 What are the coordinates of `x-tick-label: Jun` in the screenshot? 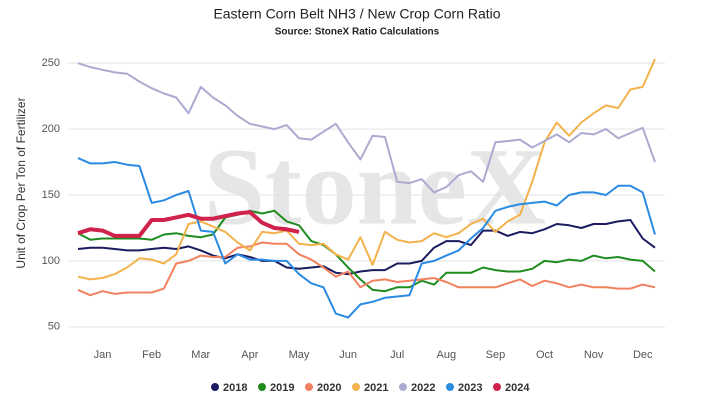 It's located at (348, 355).